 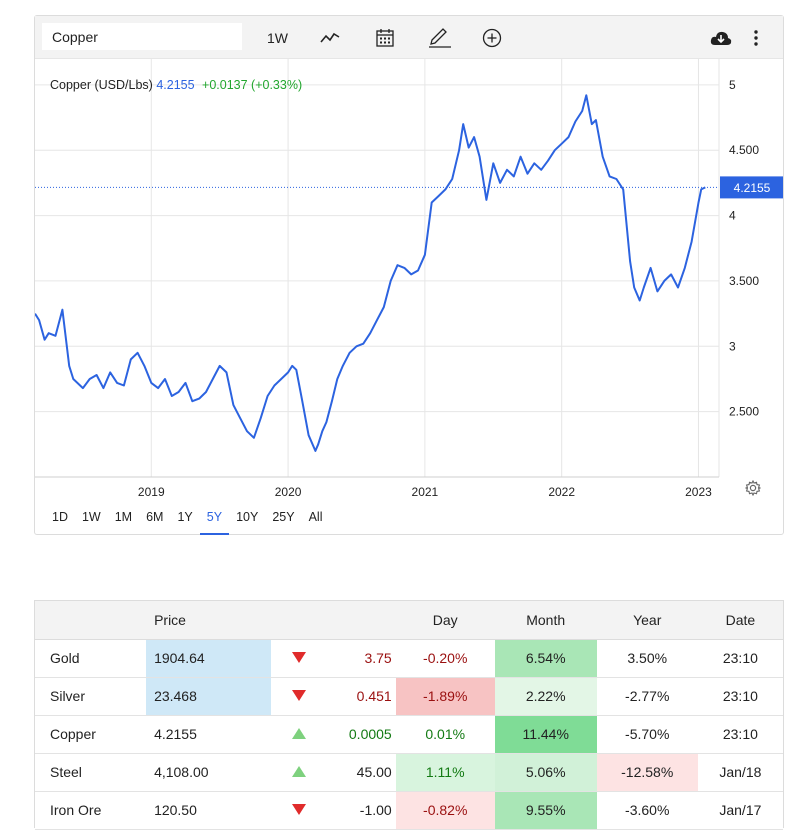 What do you see at coordinates (545, 696) in the screenshot?
I see `row-month: 2.22%` at bounding box center [545, 696].